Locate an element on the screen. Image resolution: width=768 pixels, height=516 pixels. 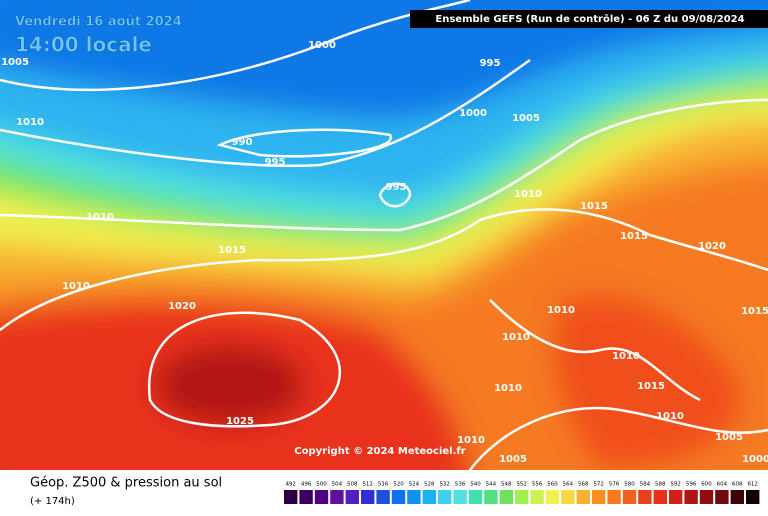
legend-label: 532 is located at coordinates (444, 485).